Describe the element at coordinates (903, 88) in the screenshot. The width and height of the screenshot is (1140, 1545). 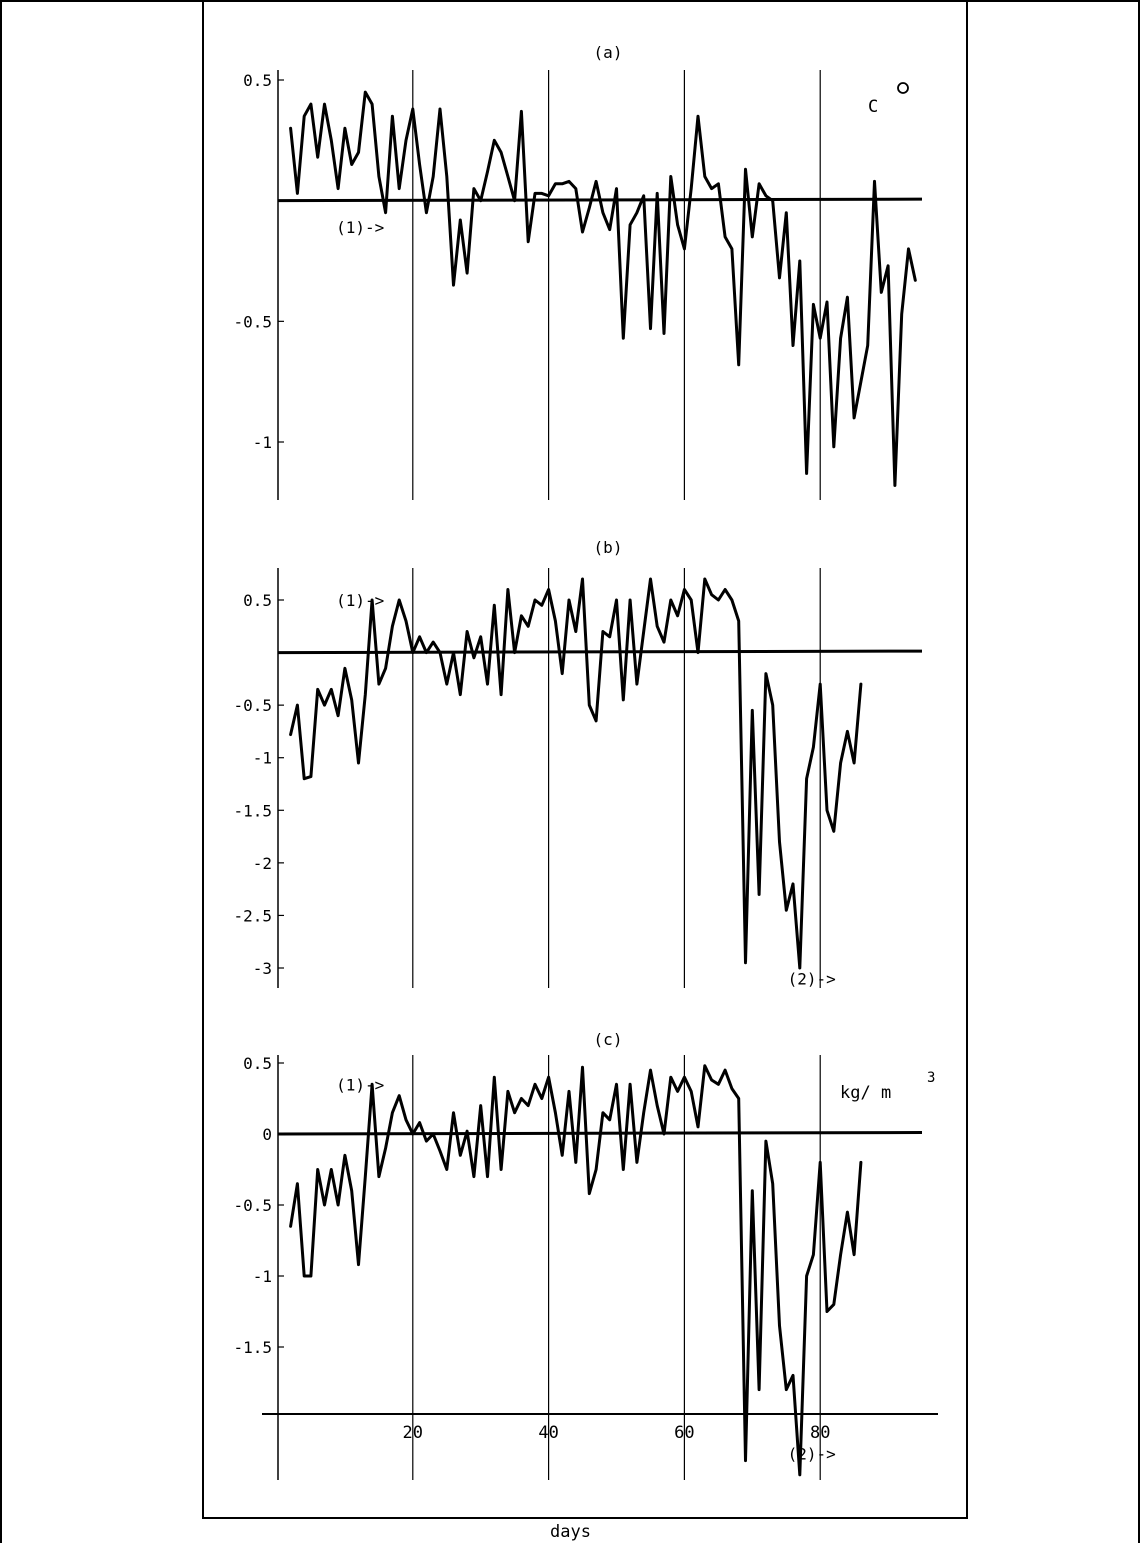
I see `degree-symbol` at that location.